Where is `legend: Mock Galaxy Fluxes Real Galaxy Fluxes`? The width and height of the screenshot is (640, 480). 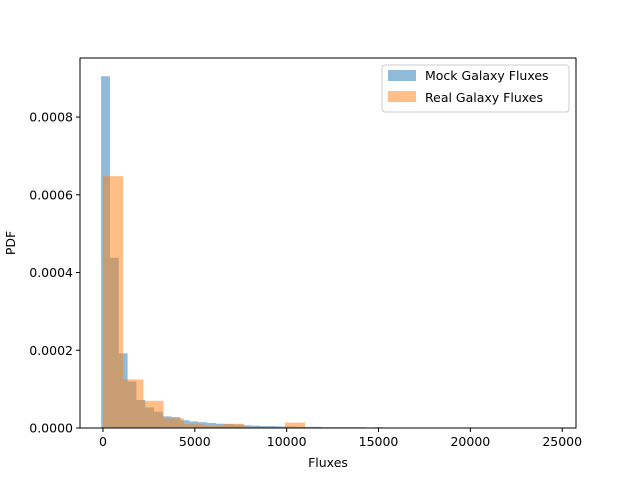
legend: Mock Galaxy Fluxes Real Galaxy Fluxes is located at coordinates (475, 88).